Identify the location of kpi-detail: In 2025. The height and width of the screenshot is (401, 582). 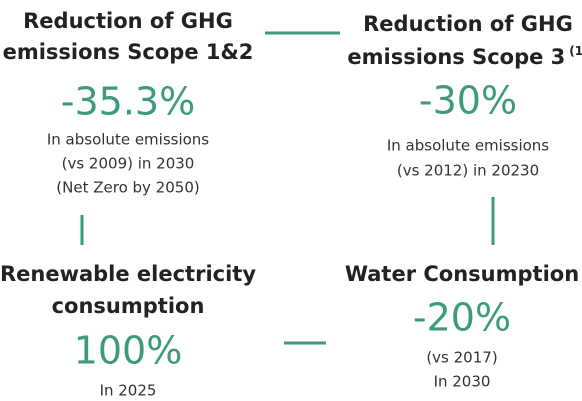
(128, 391).